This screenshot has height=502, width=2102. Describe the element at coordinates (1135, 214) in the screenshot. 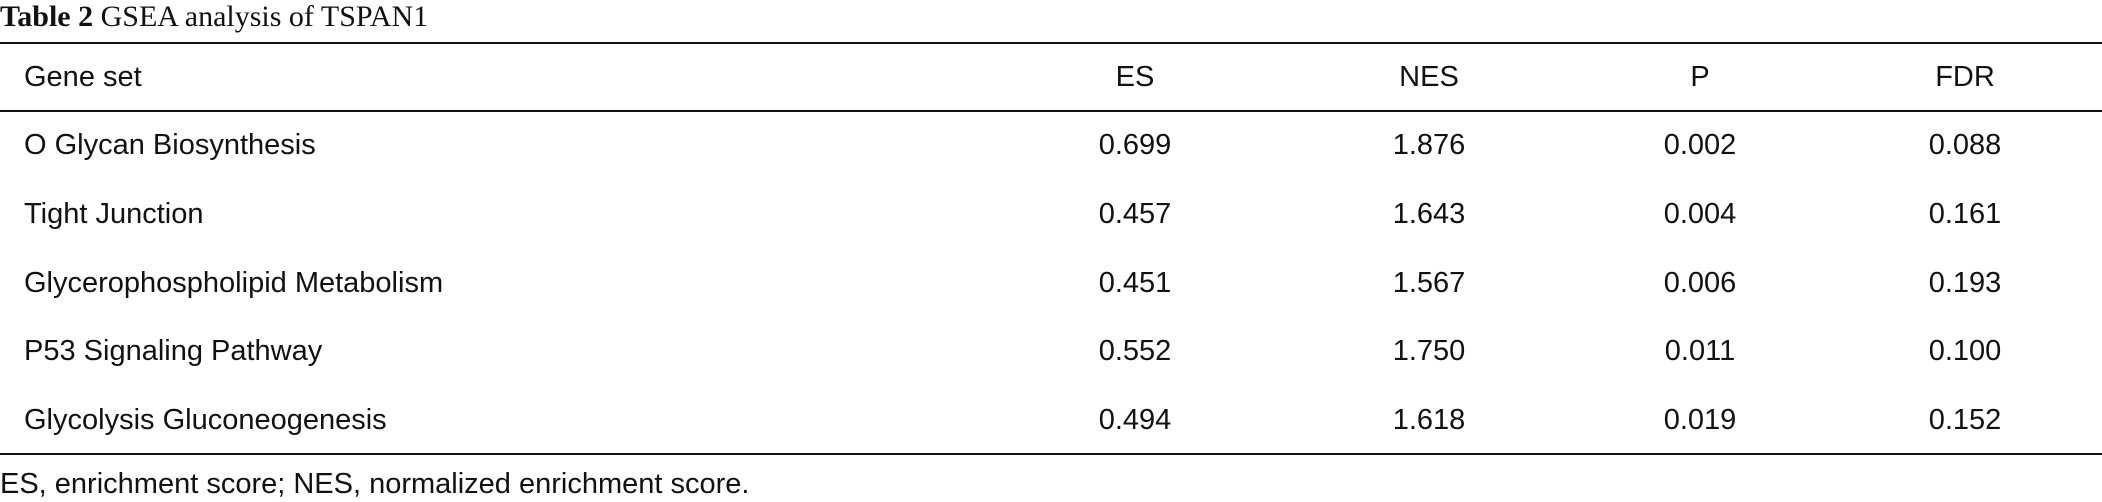

I see `value-cell: 0.457` at that location.